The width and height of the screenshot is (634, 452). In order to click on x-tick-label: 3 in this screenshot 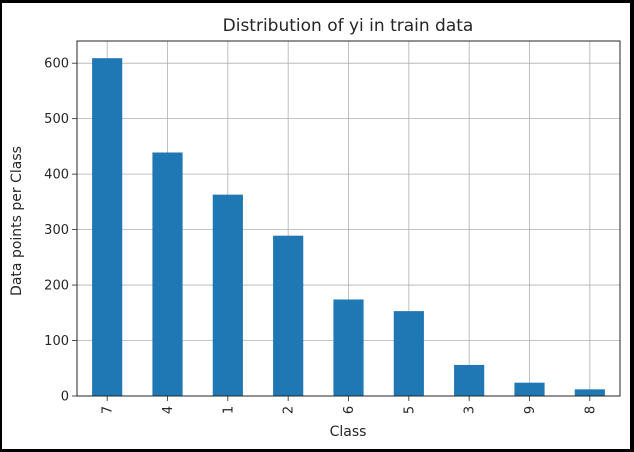, I will do `click(470, 410)`.